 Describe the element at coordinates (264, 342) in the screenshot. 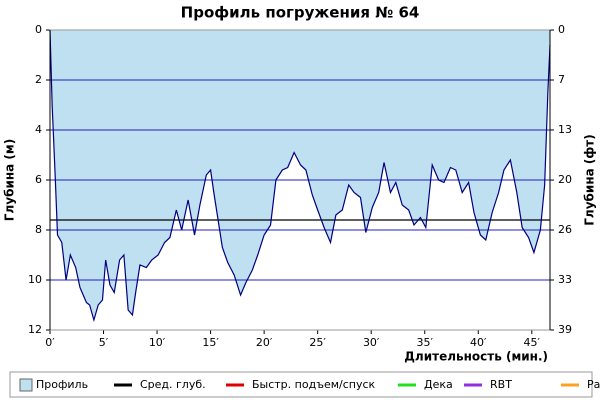

I see `x-tick-label: 20′` at that location.